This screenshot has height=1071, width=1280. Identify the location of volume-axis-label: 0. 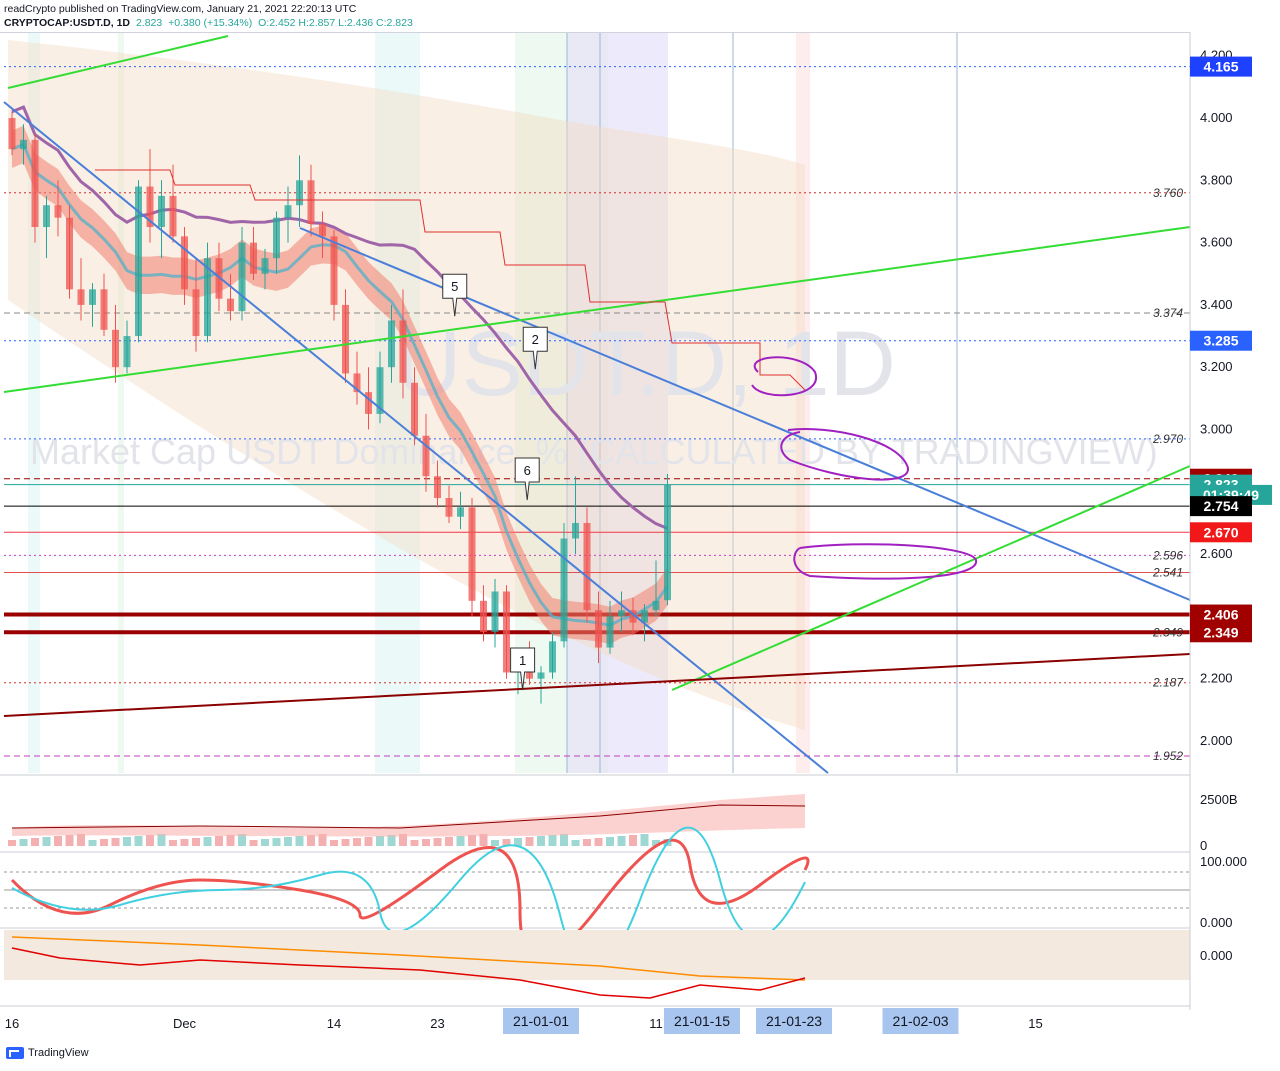
(1203, 845).